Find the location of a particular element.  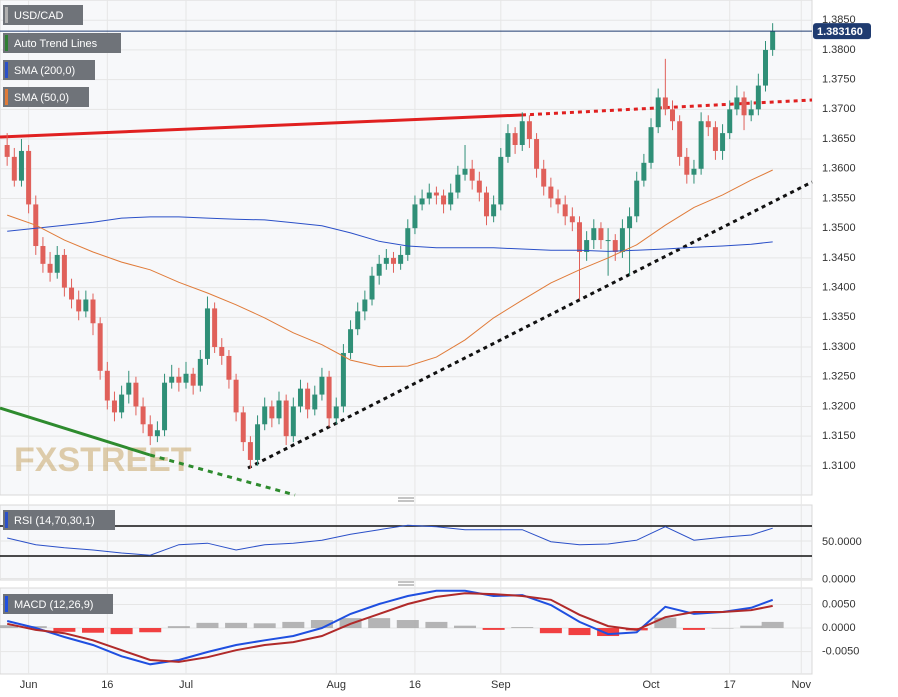

macd-tick-label: 0.0000 is located at coordinates (839, 628).